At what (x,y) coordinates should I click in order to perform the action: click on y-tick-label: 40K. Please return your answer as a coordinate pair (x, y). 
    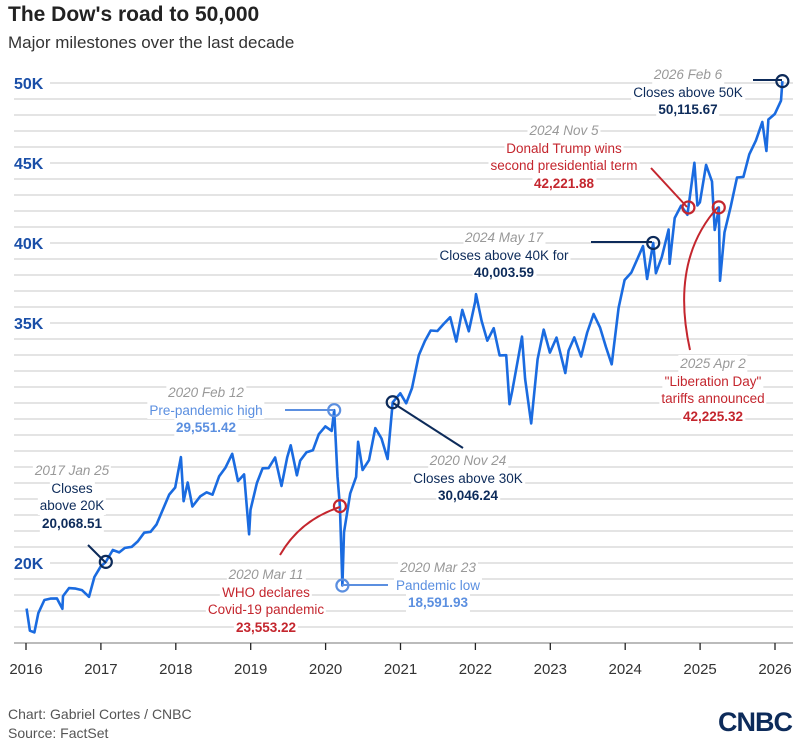
    Looking at the image, I should click on (29, 244).